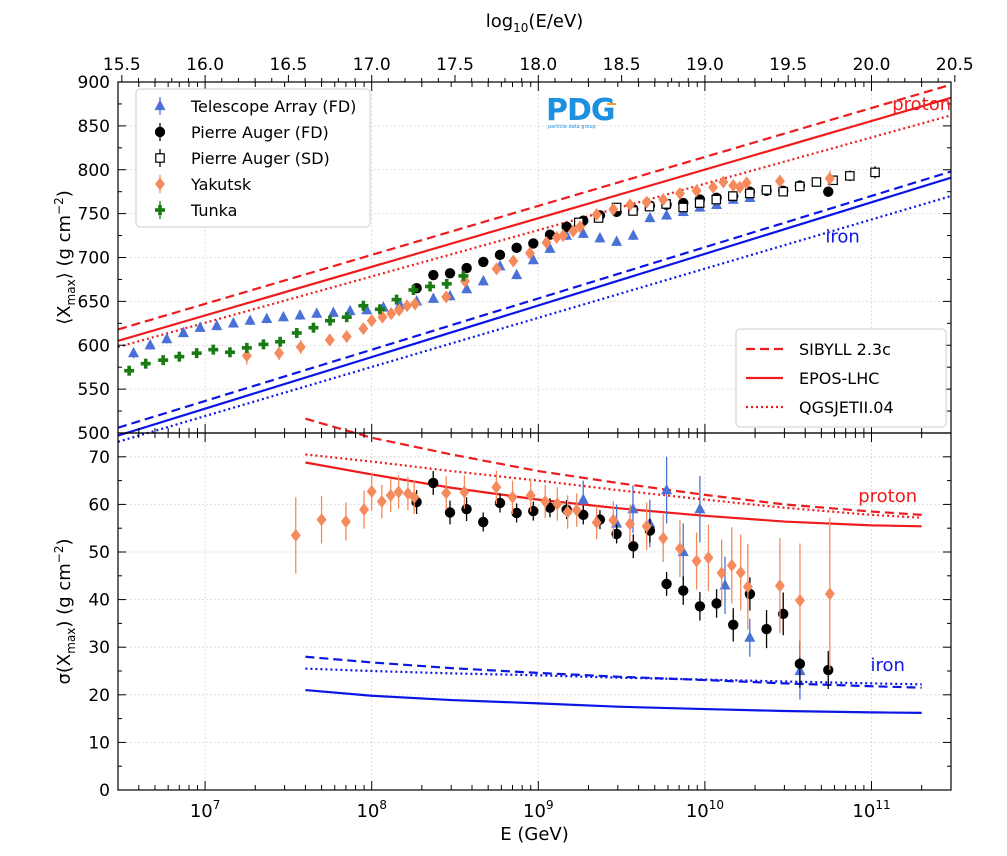 Image resolution: width=1007 pixels, height=856 pixels. I want to click on top-ytick-label: 800, so click(94, 171).